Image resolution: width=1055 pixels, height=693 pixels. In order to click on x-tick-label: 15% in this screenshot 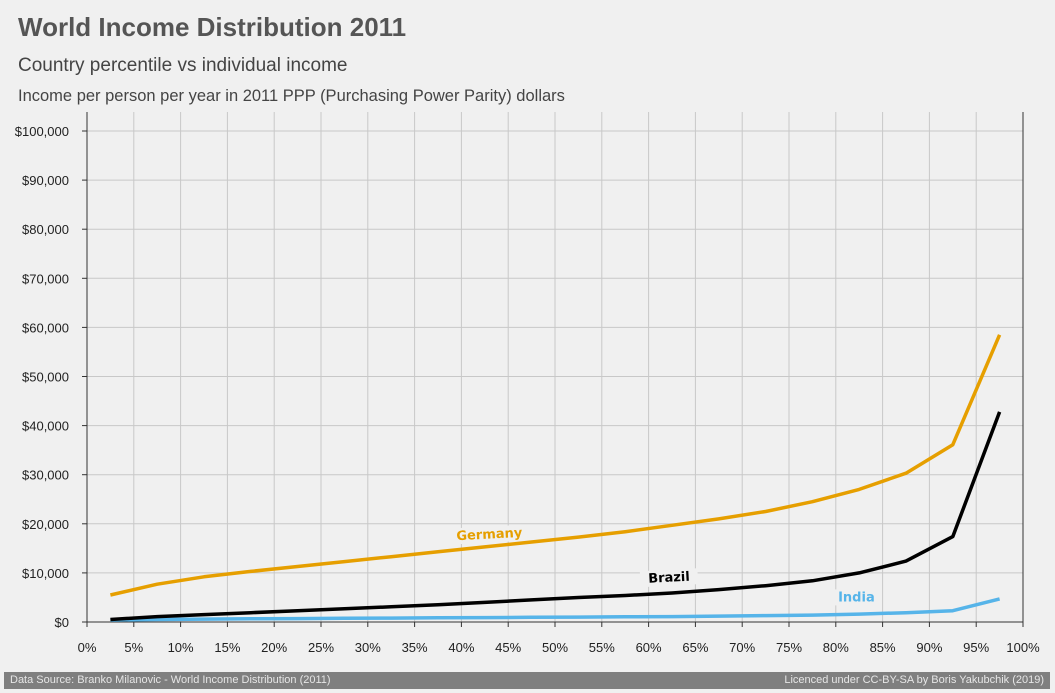, I will do `click(227, 647)`.